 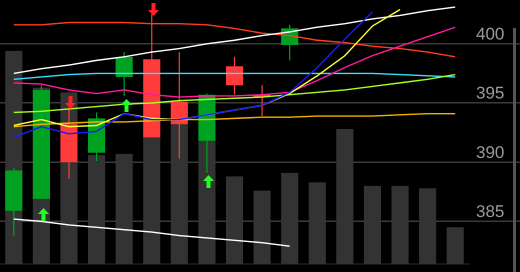 I want to click on y-tick-label: 400, so click(x=490, y=34).